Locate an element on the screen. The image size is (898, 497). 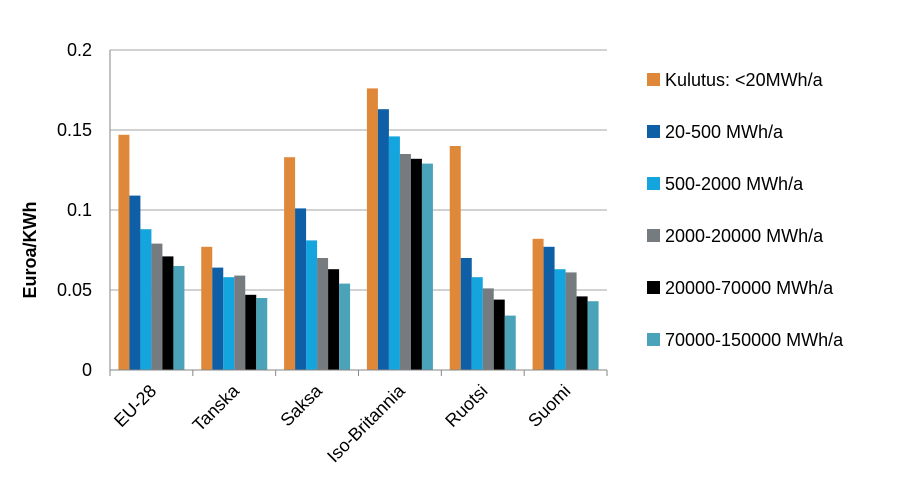
y-tick-labels: 0 0.05 0.1 0.15 0.2 is located at coordinates (74, 210).